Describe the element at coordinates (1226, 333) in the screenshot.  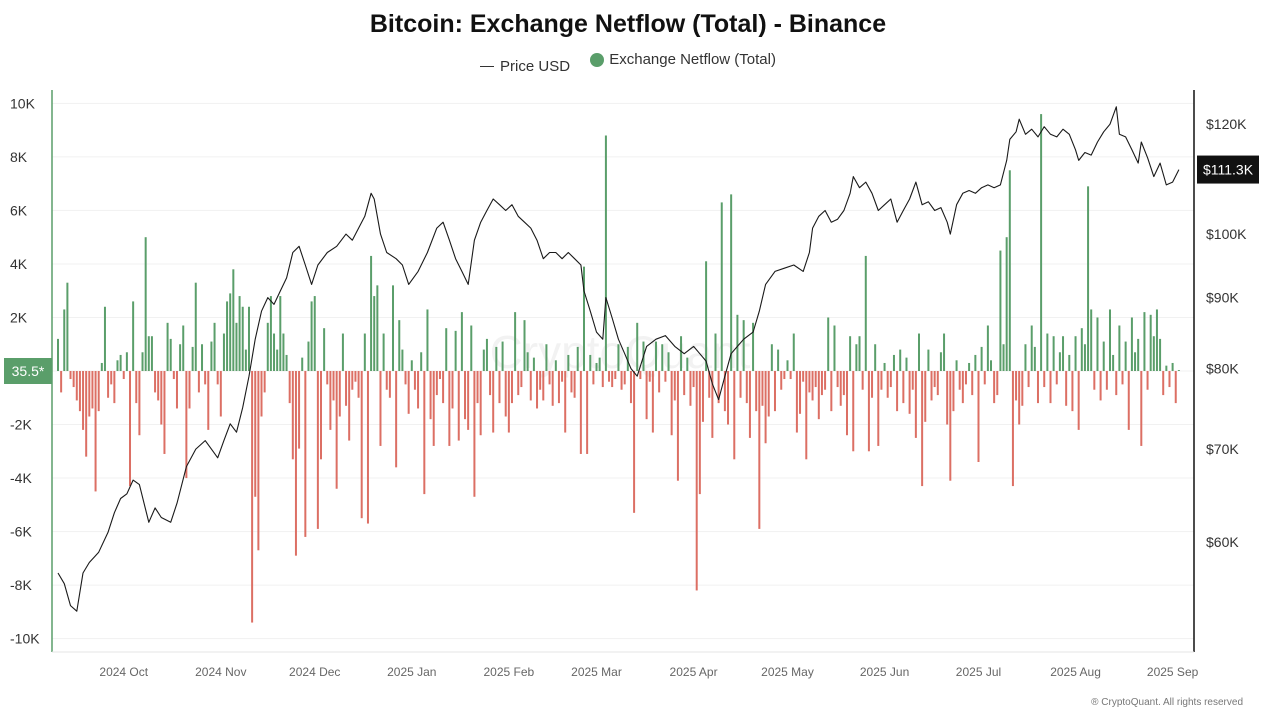
I see `right-axis-ticks: $120K $100K $90K $80K $70K $60K` at that location.